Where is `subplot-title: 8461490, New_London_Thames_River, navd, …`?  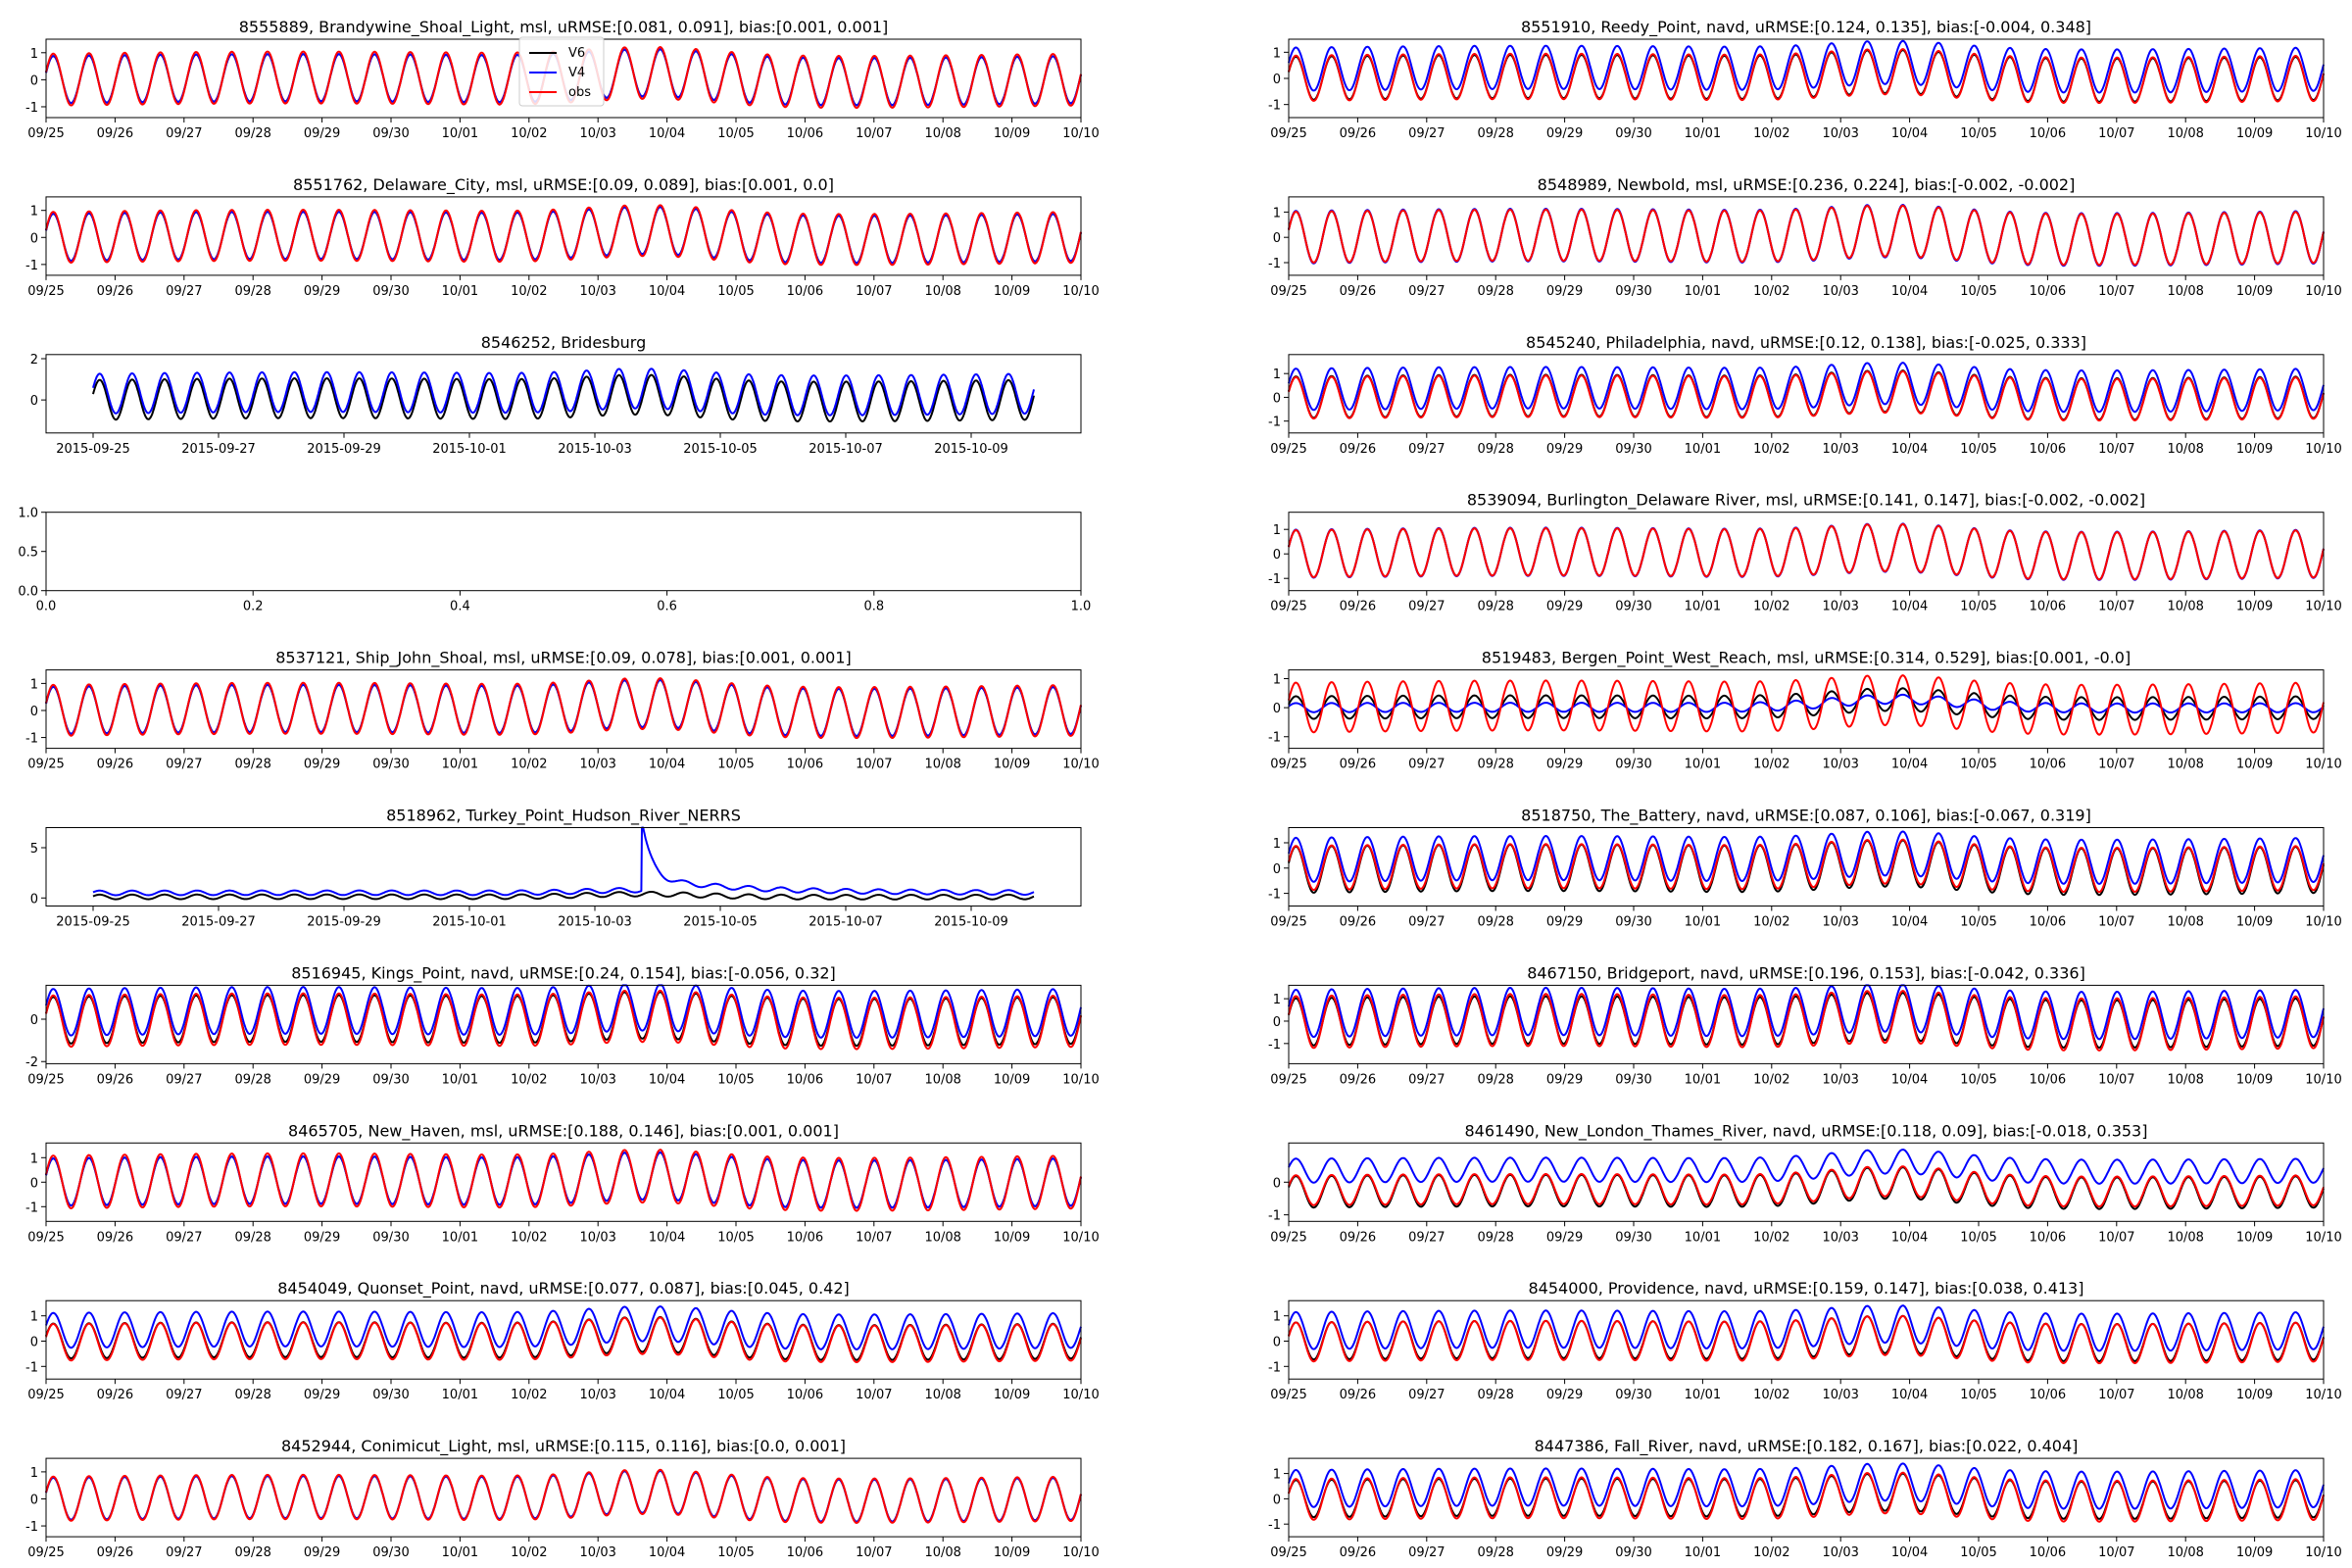
subplot-title: 8461490, New_London_Thames_River, navd, … is located at coordinates (1806, 1131).